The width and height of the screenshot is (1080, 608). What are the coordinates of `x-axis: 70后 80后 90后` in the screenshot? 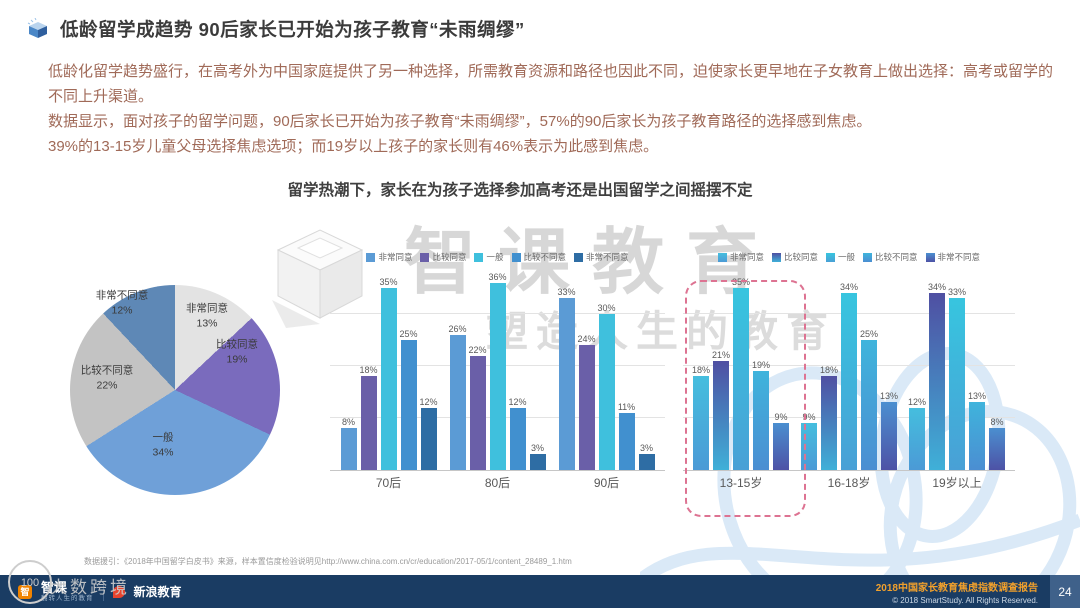 It's located at (497, 482).